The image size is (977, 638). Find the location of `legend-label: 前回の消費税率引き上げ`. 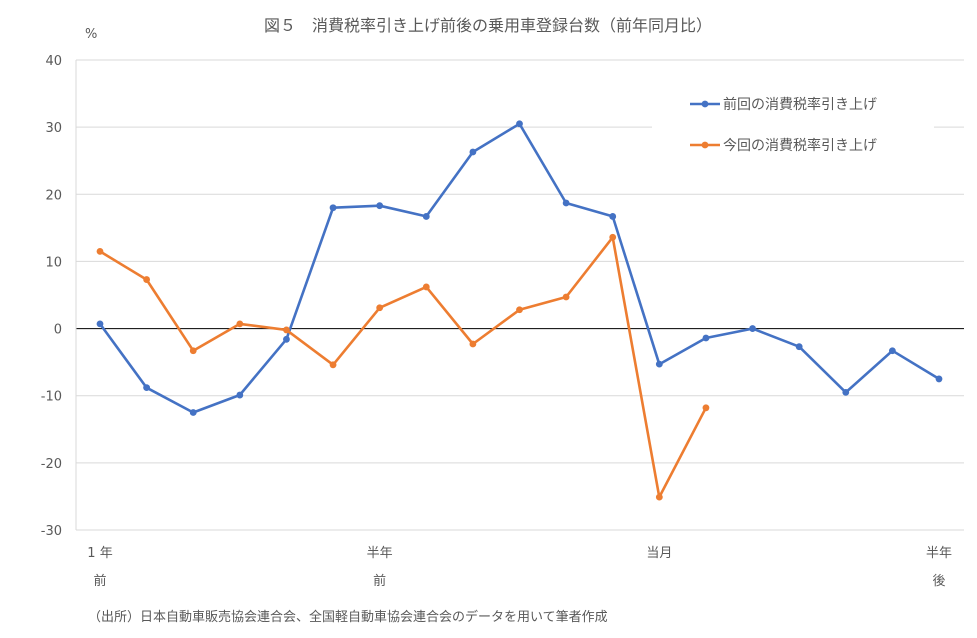

legend-label: 前回の消費税率引き上げ is located at coordinates (800, 104).